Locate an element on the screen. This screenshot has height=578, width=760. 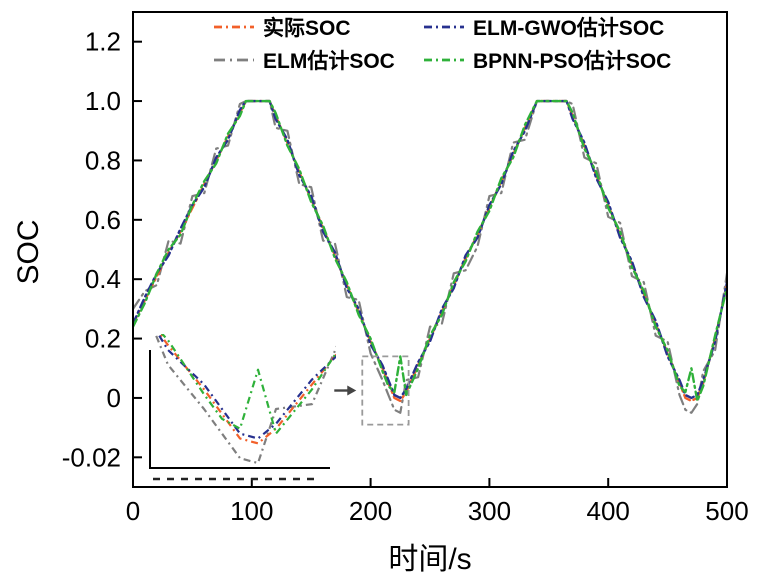
legend-line-sample-actual is located at coordinates (234, 27).